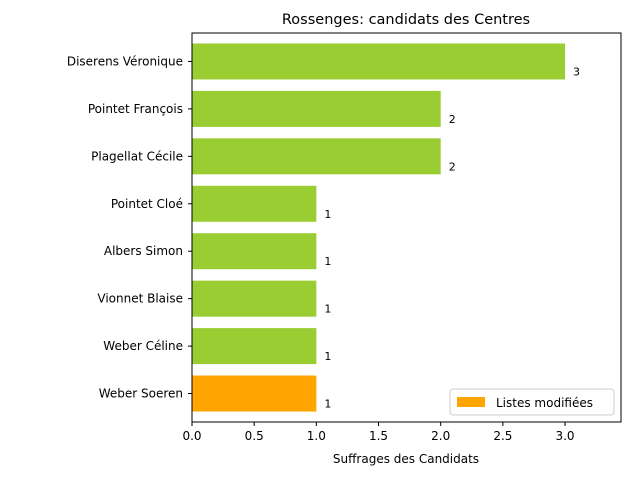 This screenshot has height=480, width=640. Describe the element at coordinates (143, 346) in the screenshot. I see `y-tick-label-6: Weber Céline` at that location.